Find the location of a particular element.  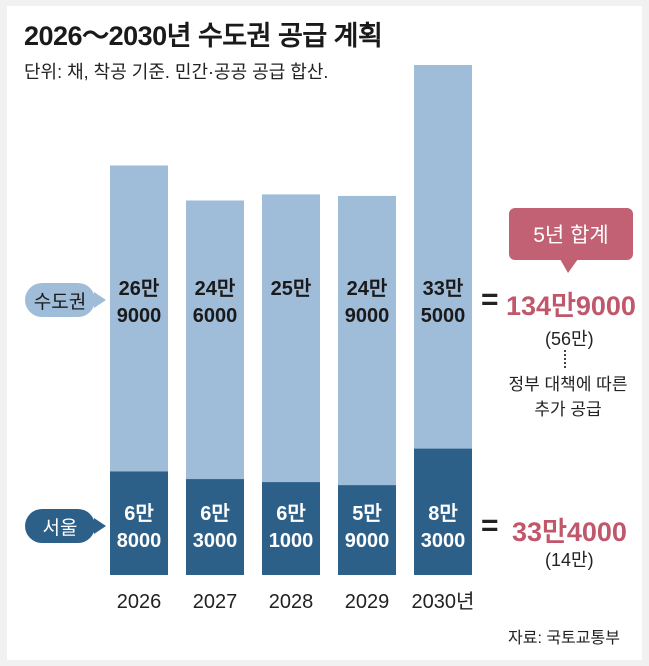

note-line-1: 정부 대책에 따른 is located at coordinates (568, 384).